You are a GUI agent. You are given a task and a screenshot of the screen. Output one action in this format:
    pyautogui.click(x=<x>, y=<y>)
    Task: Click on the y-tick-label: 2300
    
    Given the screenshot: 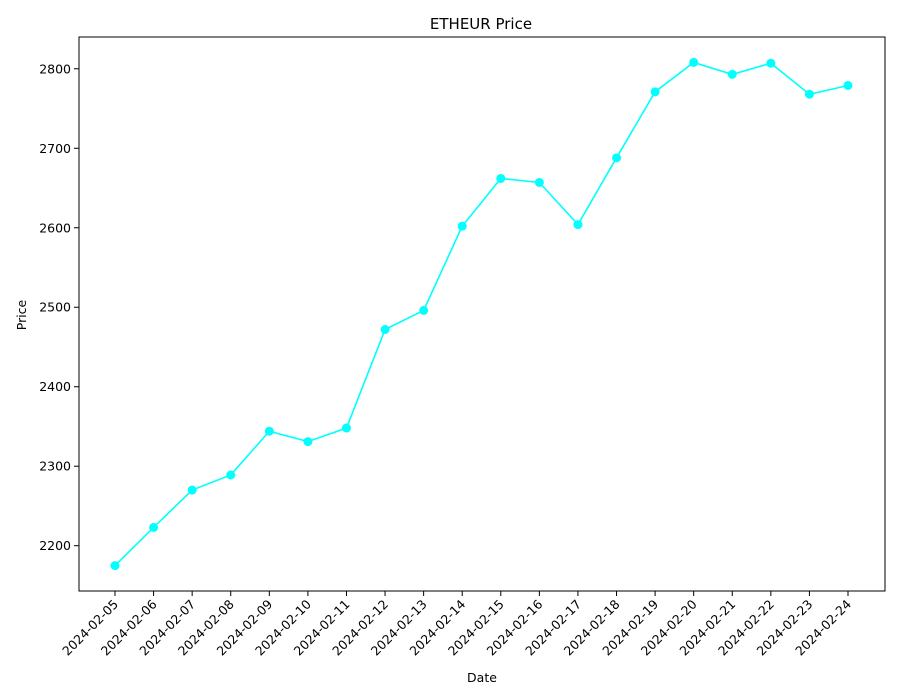 What is the action you would take?
    pyautogui.click(x=55, y=466)
    